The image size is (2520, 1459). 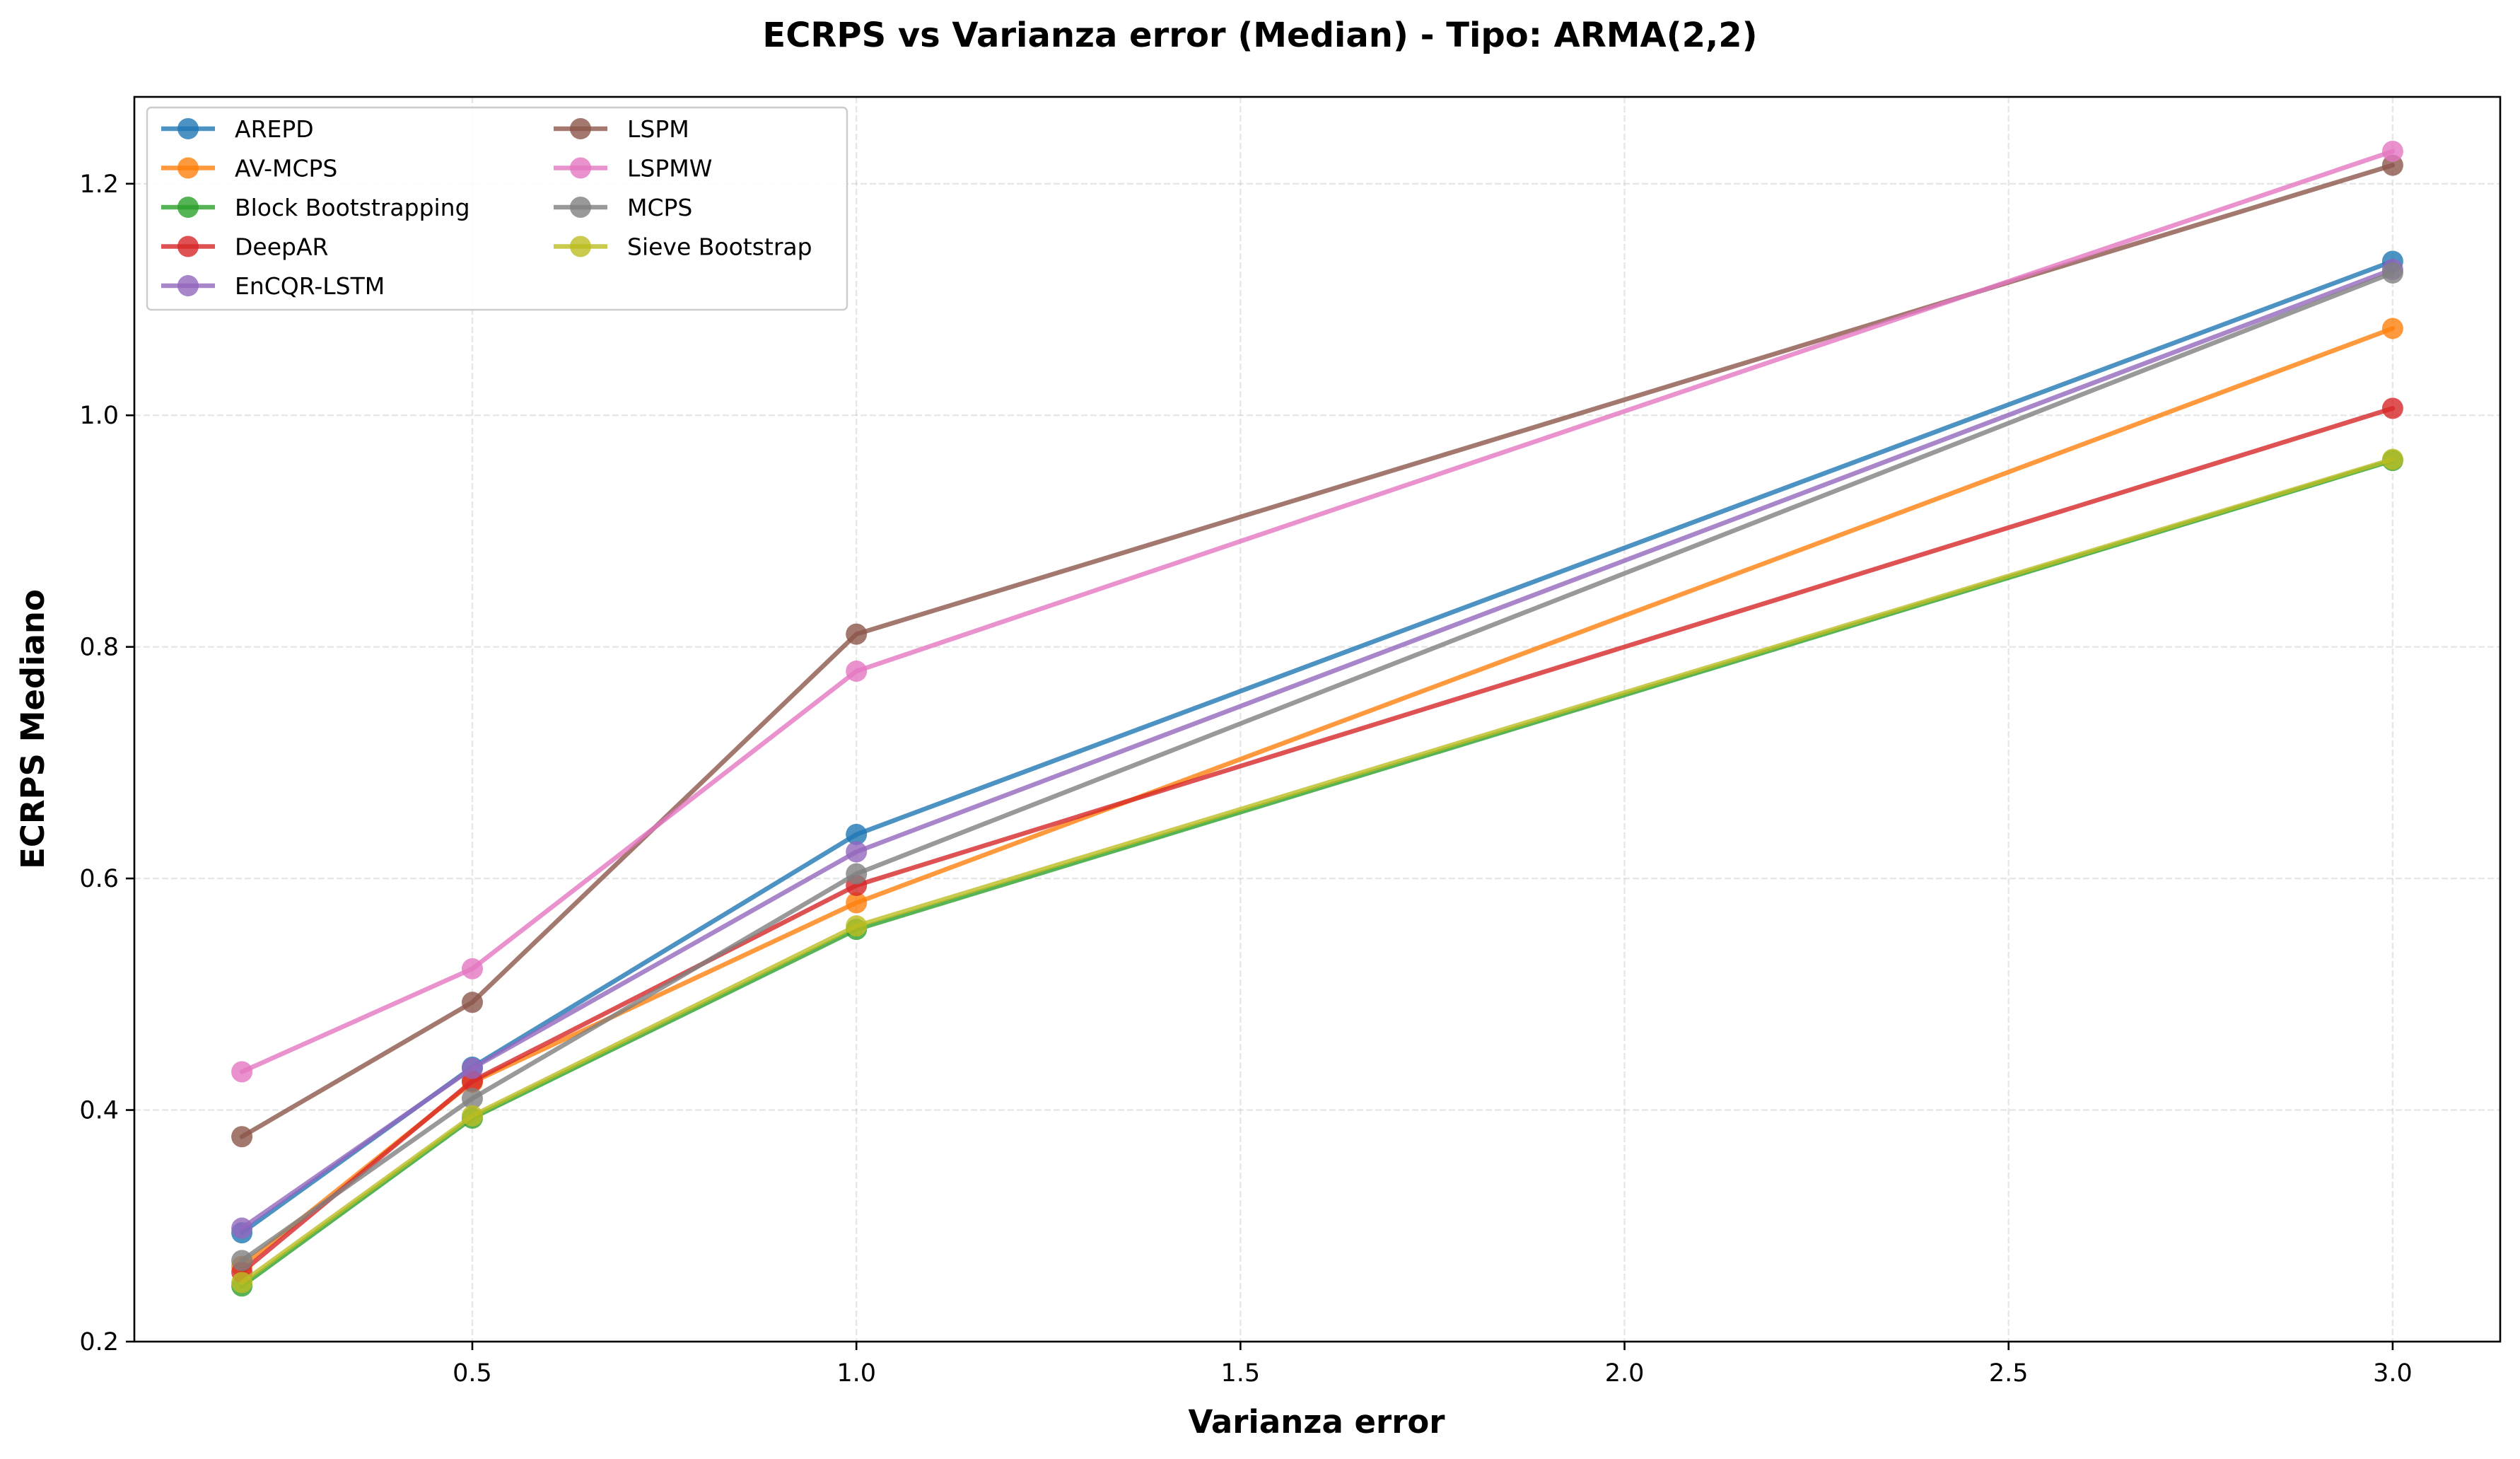 What do you see at coordinates (99, 416) in the screenshot?
I see `y-tick-label: 1.0` at bounding box center [99, 416].